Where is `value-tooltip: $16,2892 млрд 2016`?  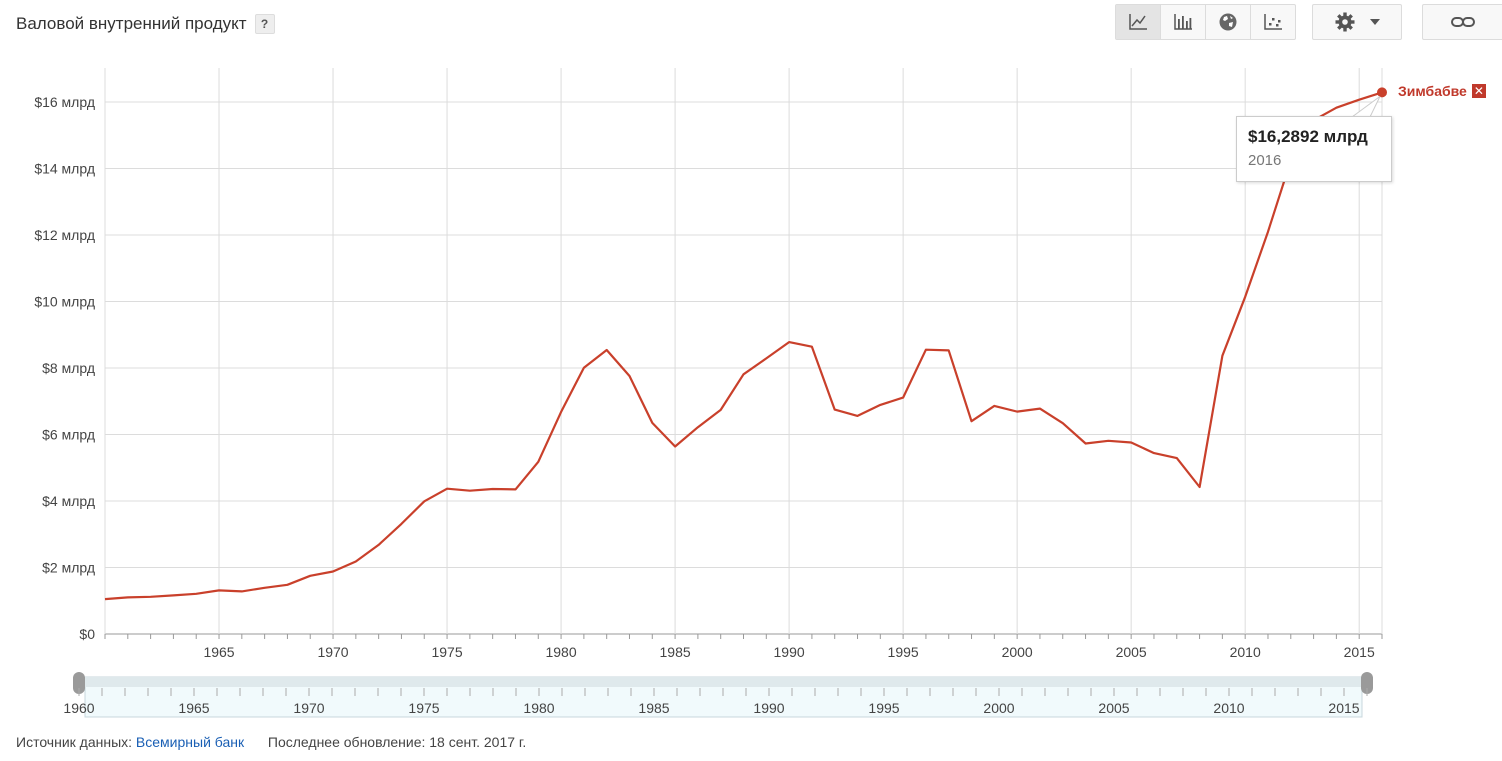 value-tooltip: $16,2892 млрд 2016 is located at coordinates (1314, 149).